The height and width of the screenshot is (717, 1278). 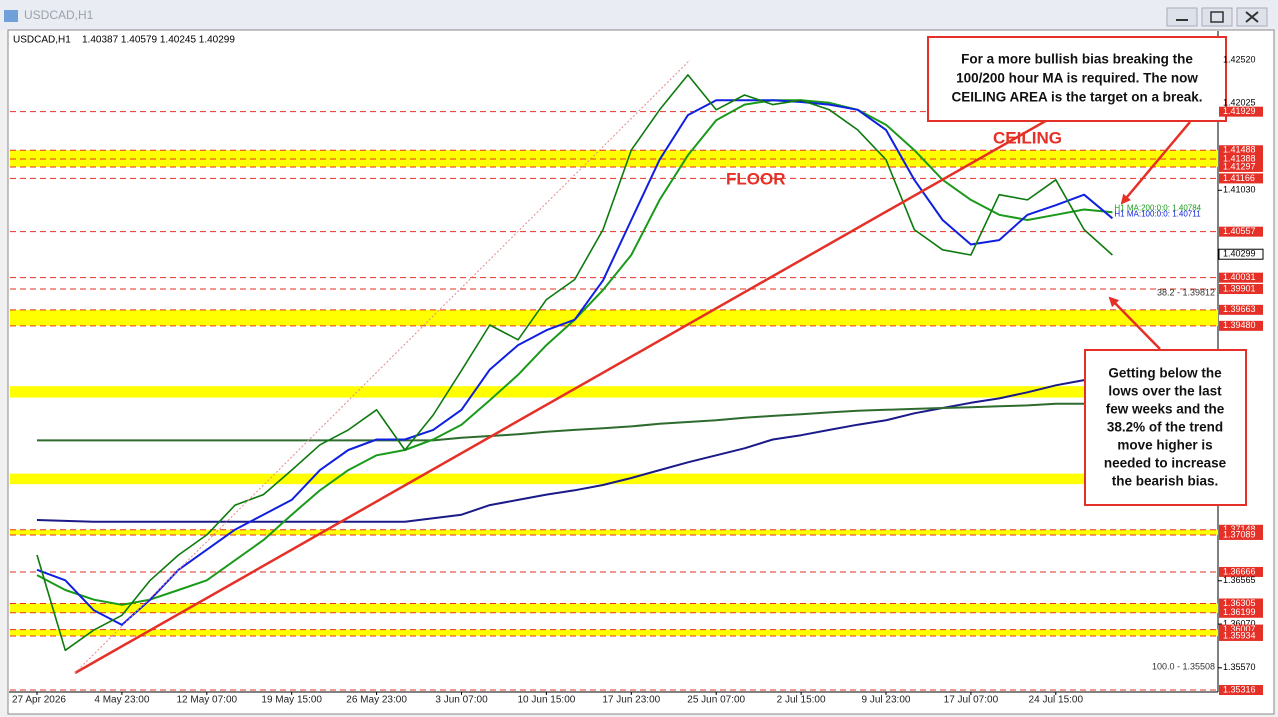 I want to click on y-tick-label: 1.41297, so click(x=1239, y=166).